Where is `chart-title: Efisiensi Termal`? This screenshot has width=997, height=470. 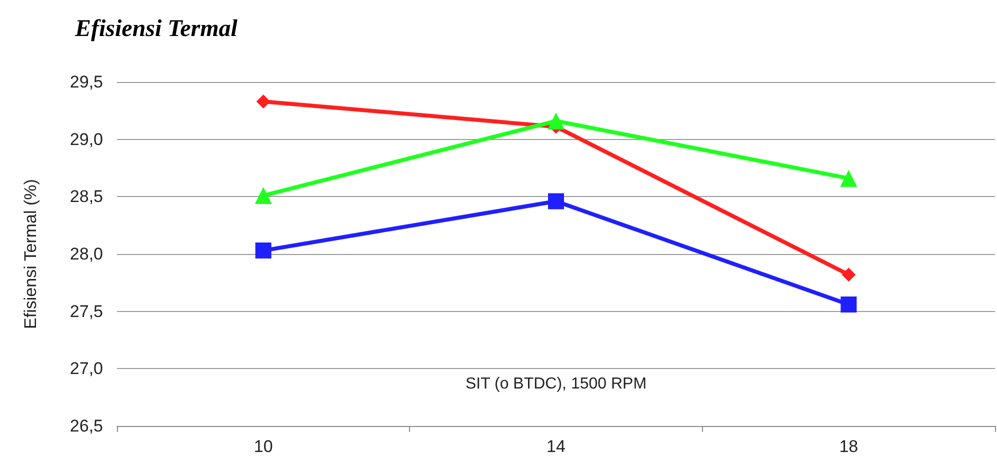 chart-title: Efisiensi Termal is located at coordinates (156, 29).